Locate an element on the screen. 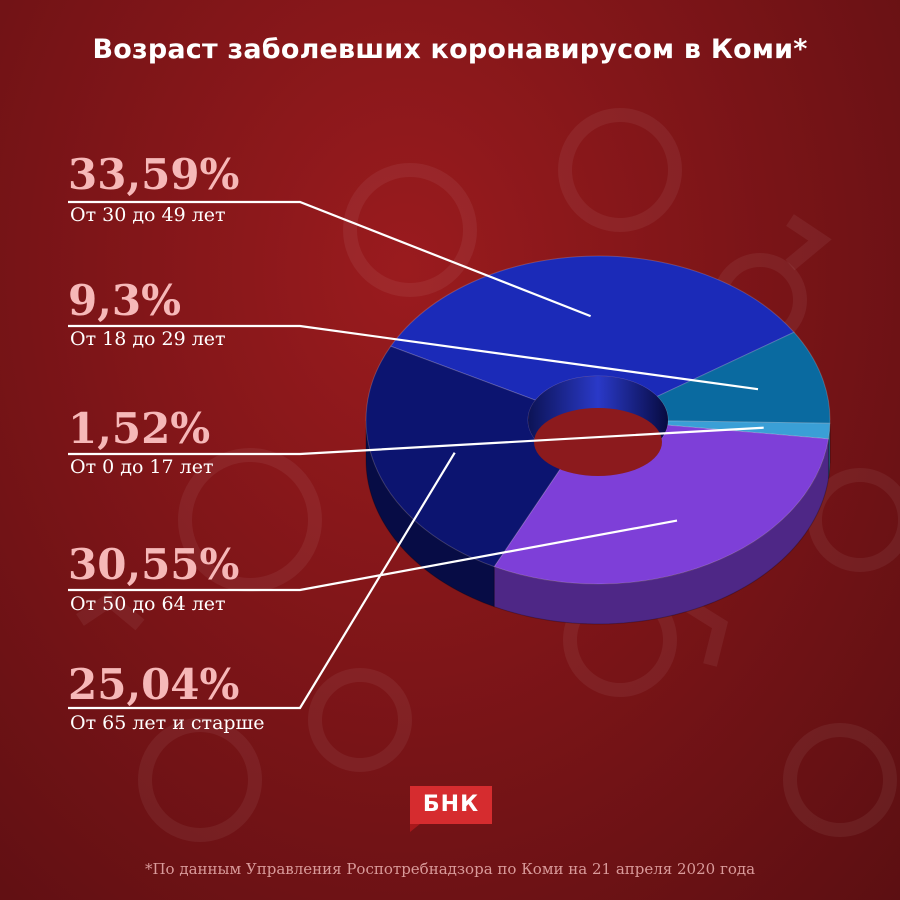 The image size is (900, 900). chart-title: Возраст заболевших коронавирусом в Коми* is located at coordinates (450, 49).